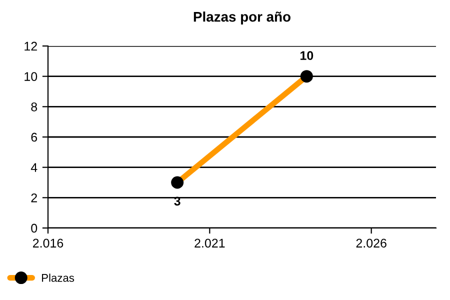 The image size is (450, 300). What do you see at coordinates (30, 46) in the screenshot?
I see `y-tick-label: 12` at bounding box center [30, 46].